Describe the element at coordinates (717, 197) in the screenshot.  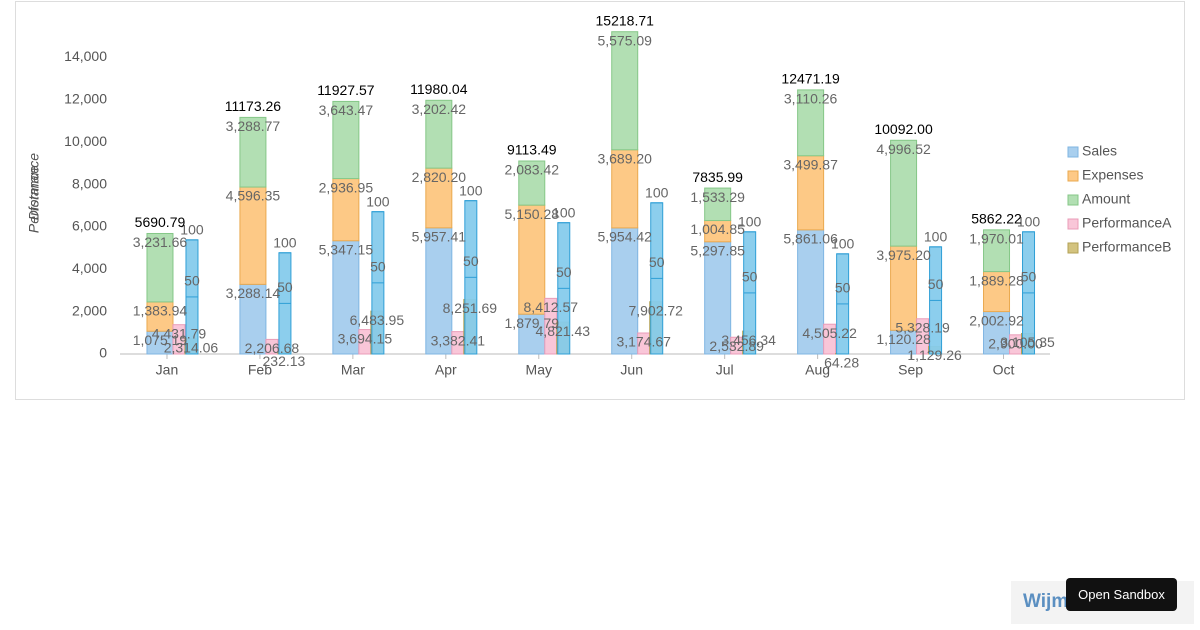
I see `data-label: 1,533.29` at that location.